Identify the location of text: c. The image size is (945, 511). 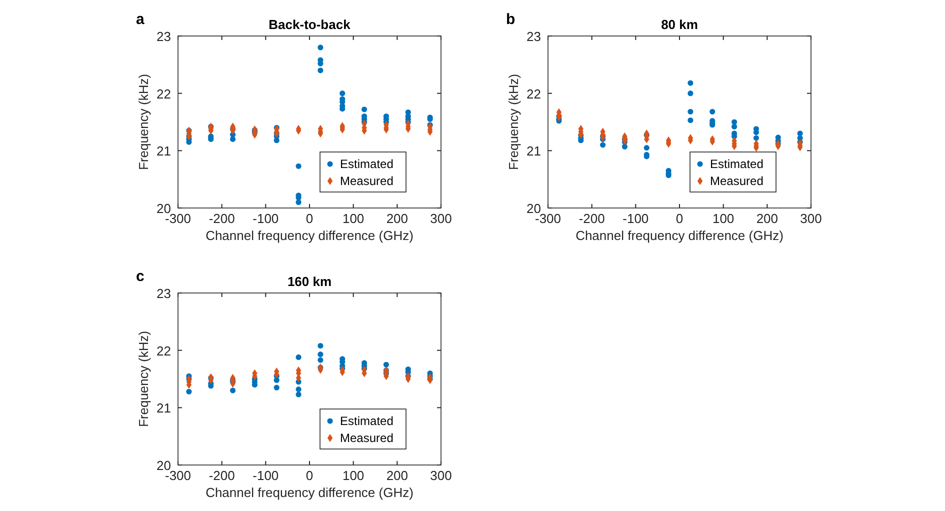
(140, 276).